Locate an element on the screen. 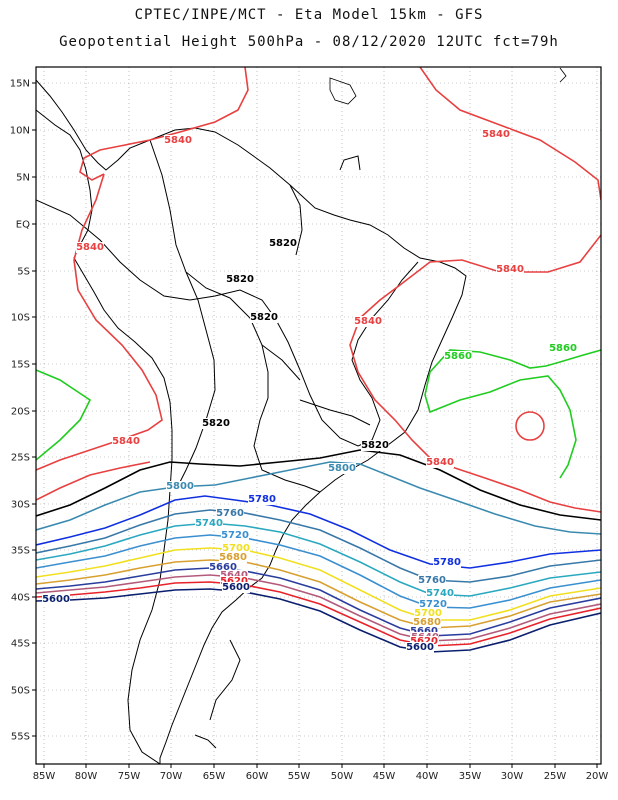  longitude-label: 55W is located at coordinates (299, 776).